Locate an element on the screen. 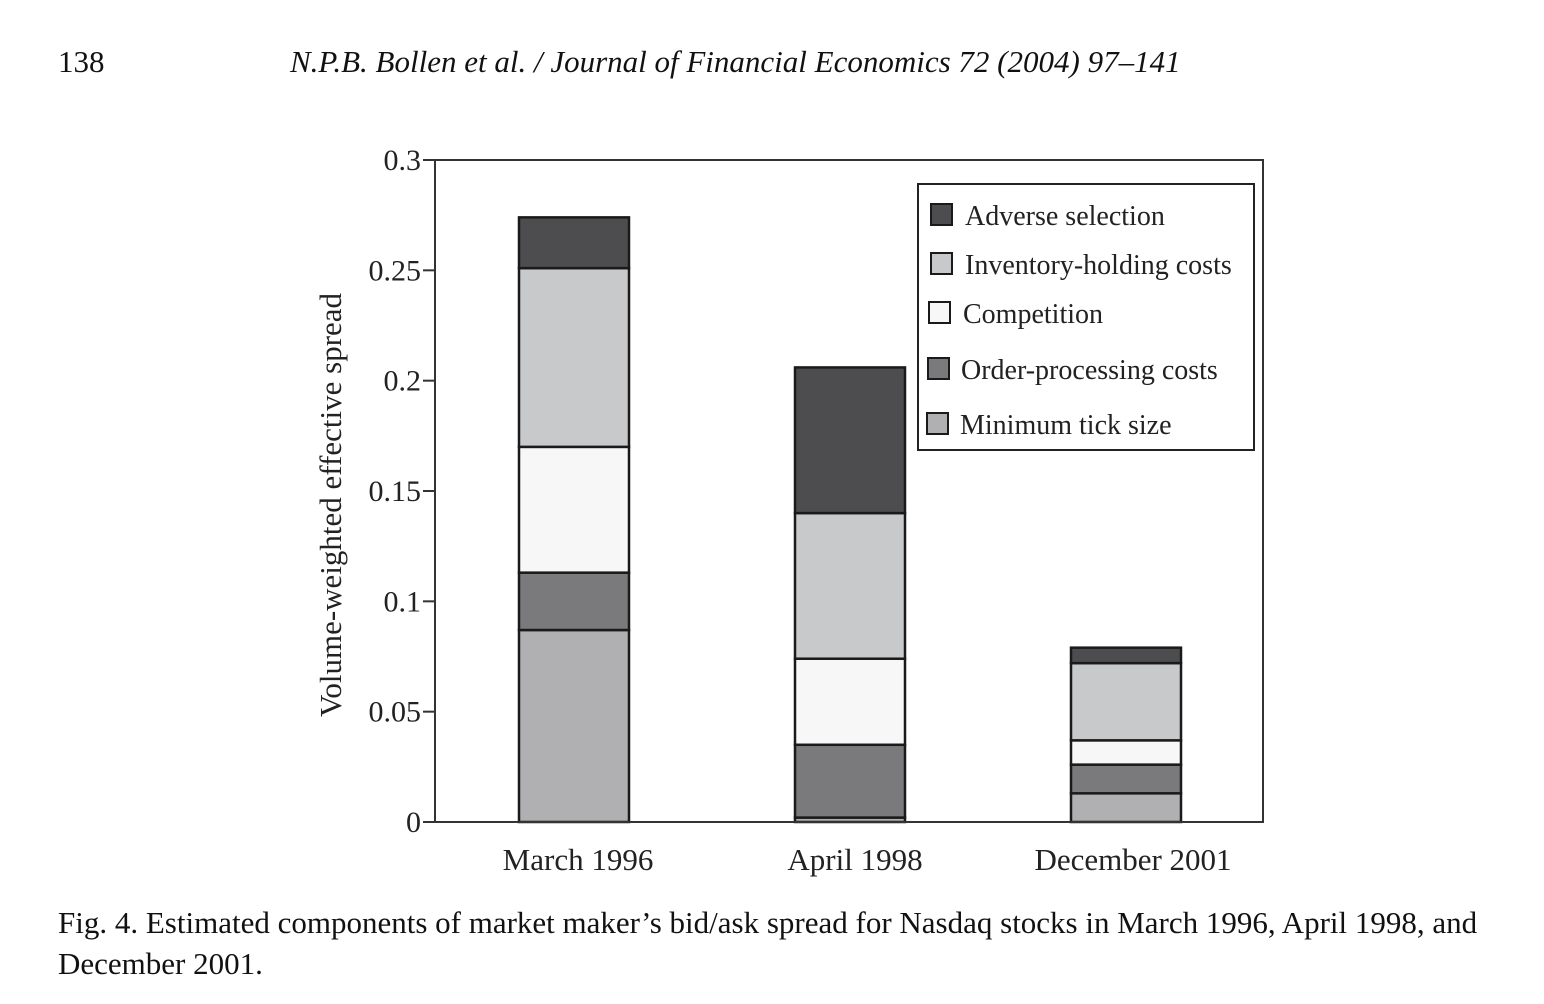  legend-swatch-competition is located at coordinates (939, 312).